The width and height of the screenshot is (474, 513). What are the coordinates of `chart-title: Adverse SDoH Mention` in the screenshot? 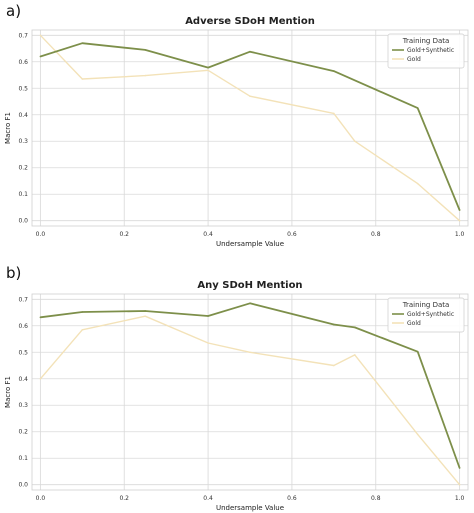 It's located at (250, 21).